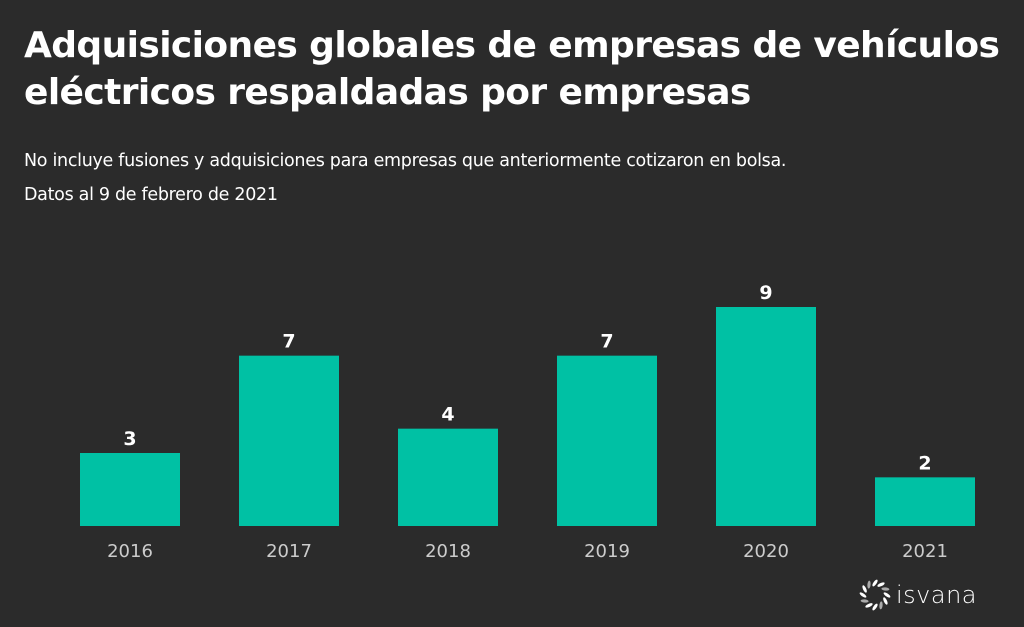 Image resolution: width=1024 pixels, height=627 pixels. Describe the element at coordinates (766, 416) in the screenshot. I see `bar-2020` at that location.